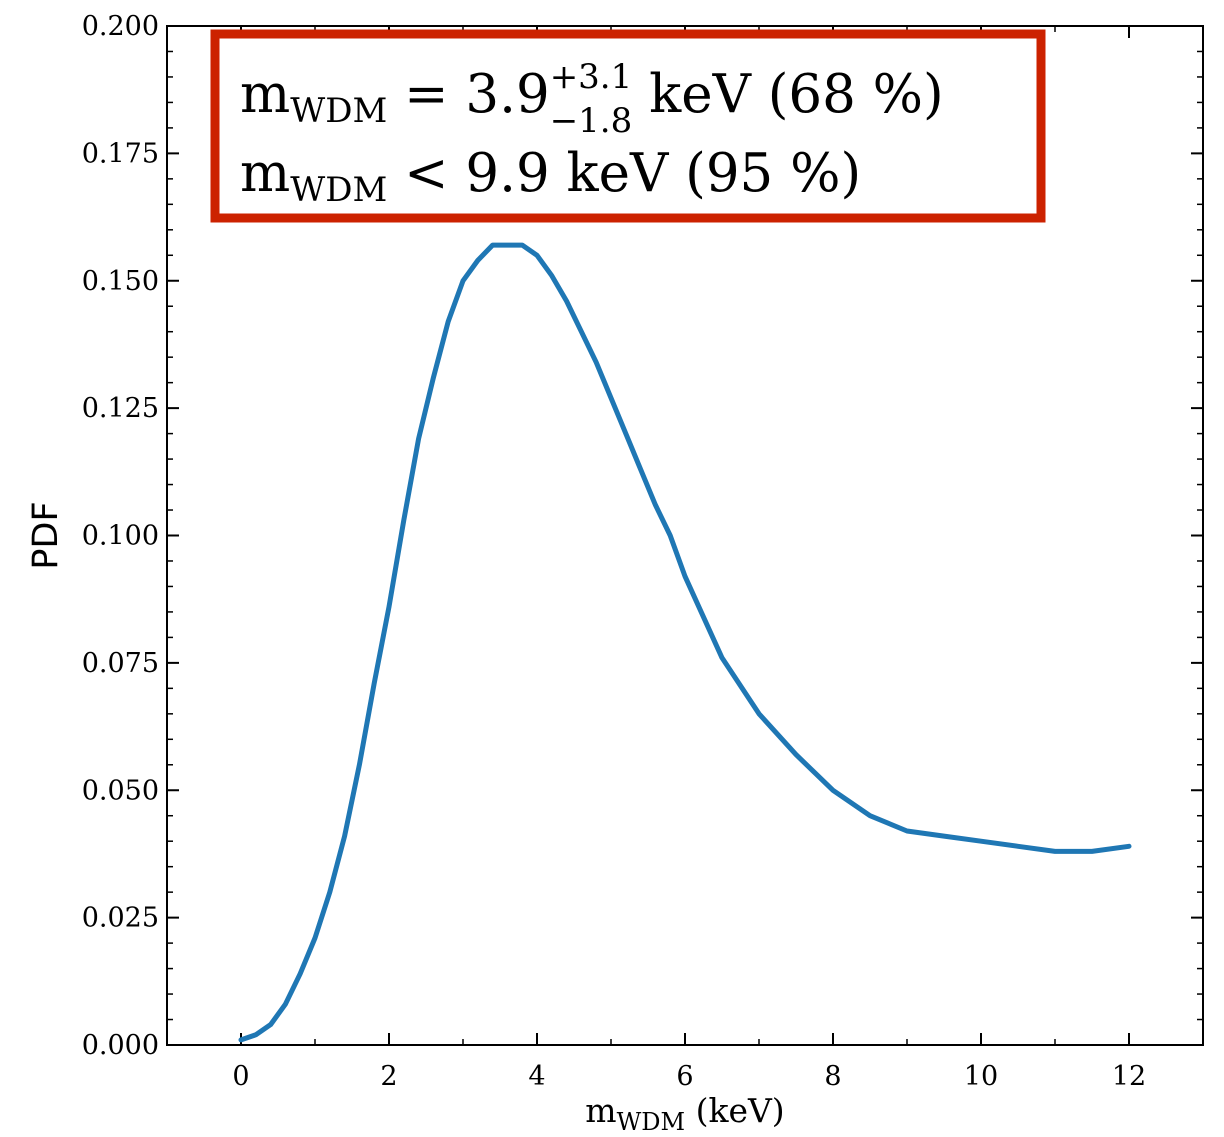  What do you see at coordinates (338, 111) in the screenshot?
I see `anno1-sub: WDM` at bounding box center [338, 111].